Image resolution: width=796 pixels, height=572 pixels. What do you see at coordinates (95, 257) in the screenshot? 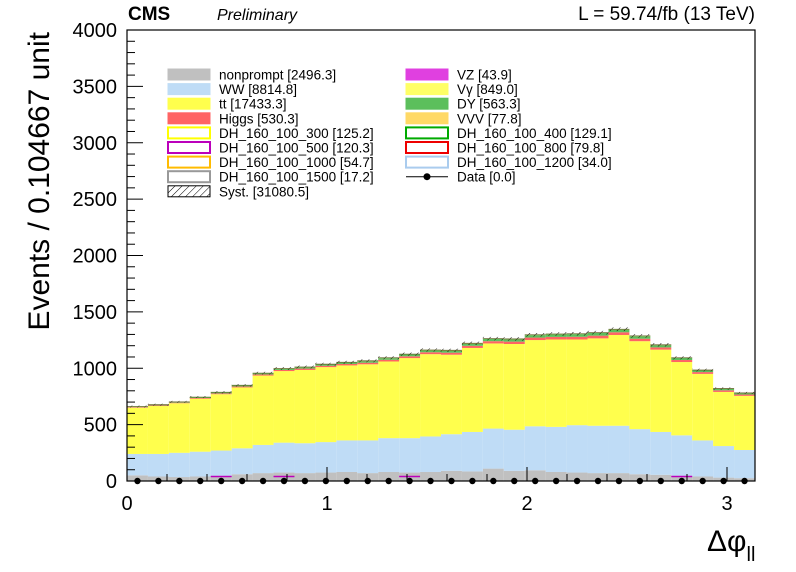
I see `y-tick-label: 2000` at bounding box center [95, 257].